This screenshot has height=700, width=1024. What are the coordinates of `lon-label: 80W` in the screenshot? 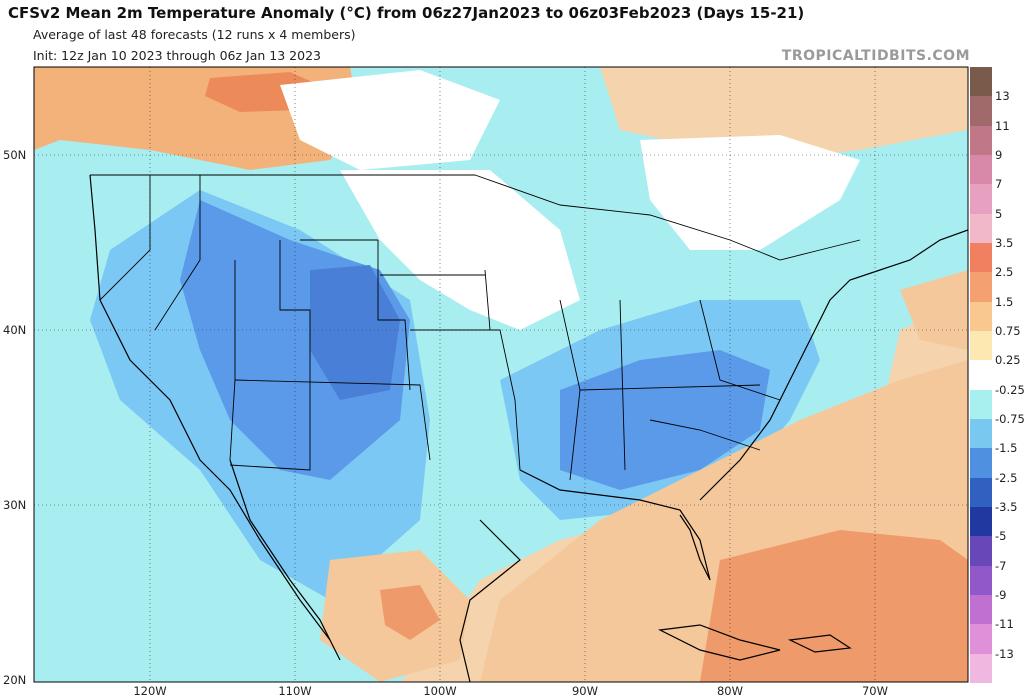 It's located at (730, 691).